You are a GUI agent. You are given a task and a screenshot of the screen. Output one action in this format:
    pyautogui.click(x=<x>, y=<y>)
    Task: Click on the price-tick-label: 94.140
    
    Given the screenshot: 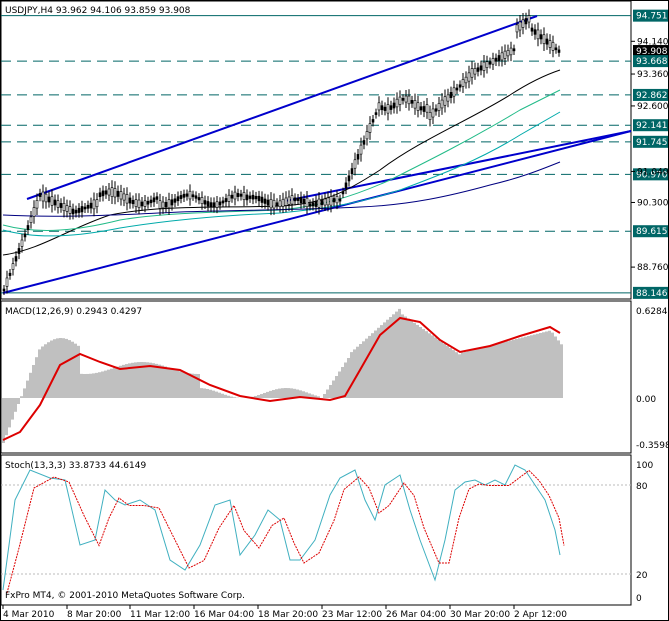 What is the action you would take?
    pyautogui.click(x=653, y=42)
    